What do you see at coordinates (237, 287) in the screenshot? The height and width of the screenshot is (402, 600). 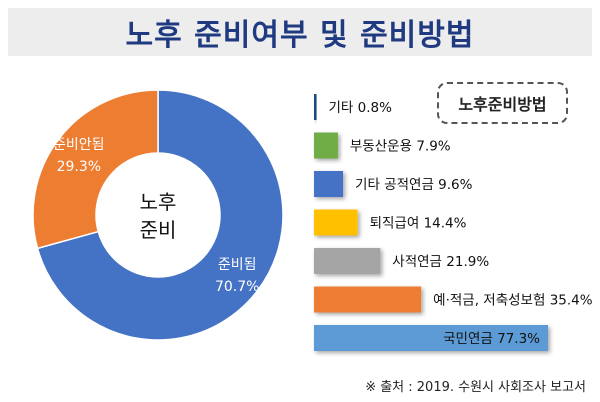 I see `donut-slice-label: 70.7%` at bounding box center [237, 287].